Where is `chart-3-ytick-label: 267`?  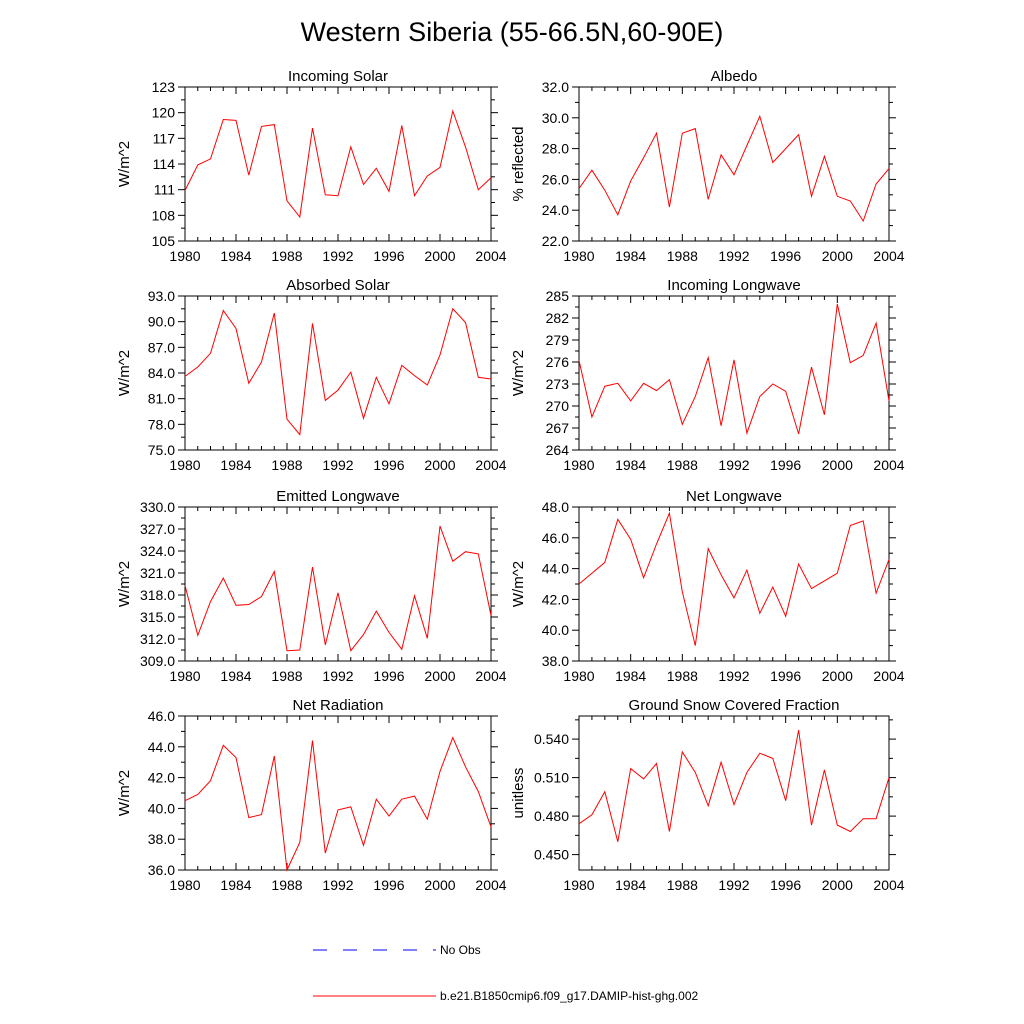 chart-3-ytick-label: 267 is located at coordinates (558, 428).